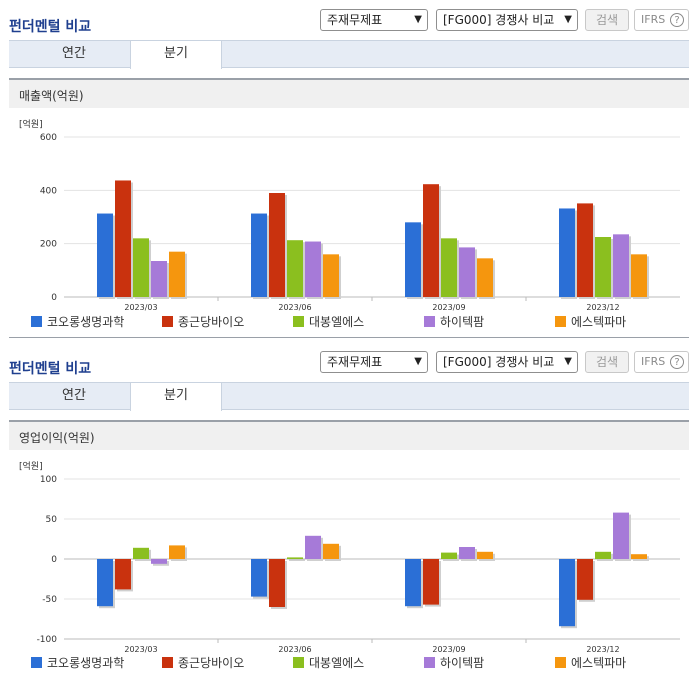  What do you see at coordinates (349, 93) in the screenshot?
I see `panel-header: 매출액(억원)` at bounding box center [349, 93].